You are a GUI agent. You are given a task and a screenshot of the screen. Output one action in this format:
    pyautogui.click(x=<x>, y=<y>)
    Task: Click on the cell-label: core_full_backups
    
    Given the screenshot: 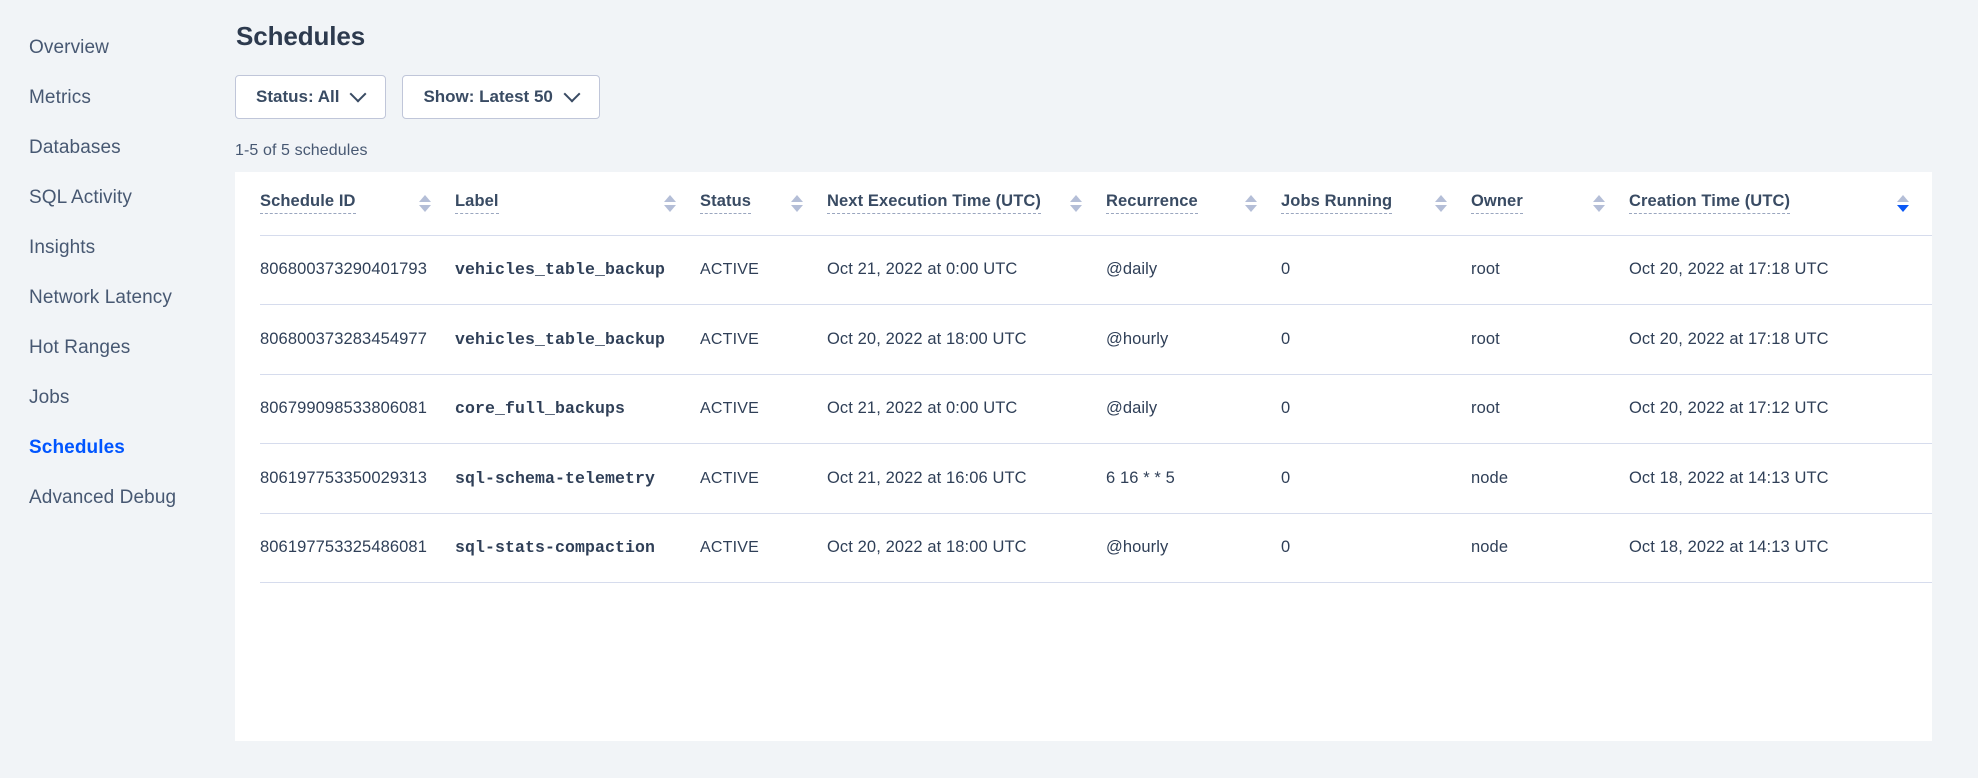 What is the action you would take?
    pyautogui.click(x=577, y=409)
    